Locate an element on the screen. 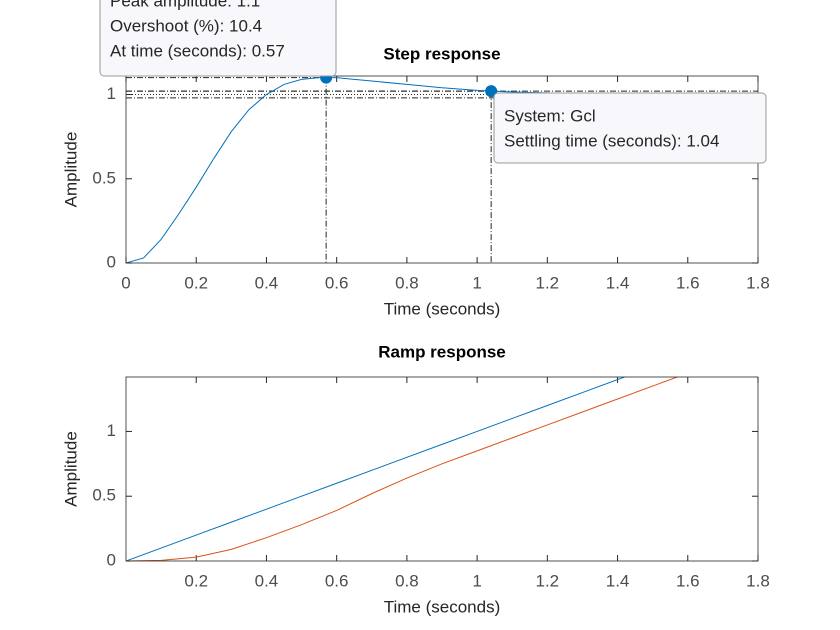 This screenshot has width=840, height=630. datatip-text: System: Gcl is located at coordinates (550, 115).